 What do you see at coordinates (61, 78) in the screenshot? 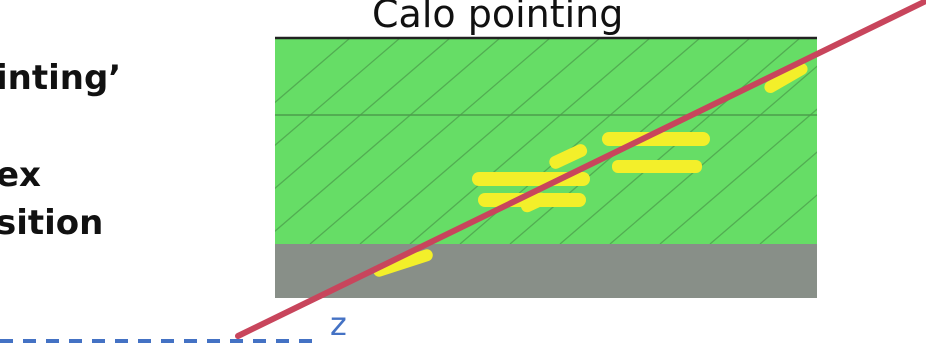
I see `left-text-line-1: inting’` at bounding box center [61, 78].